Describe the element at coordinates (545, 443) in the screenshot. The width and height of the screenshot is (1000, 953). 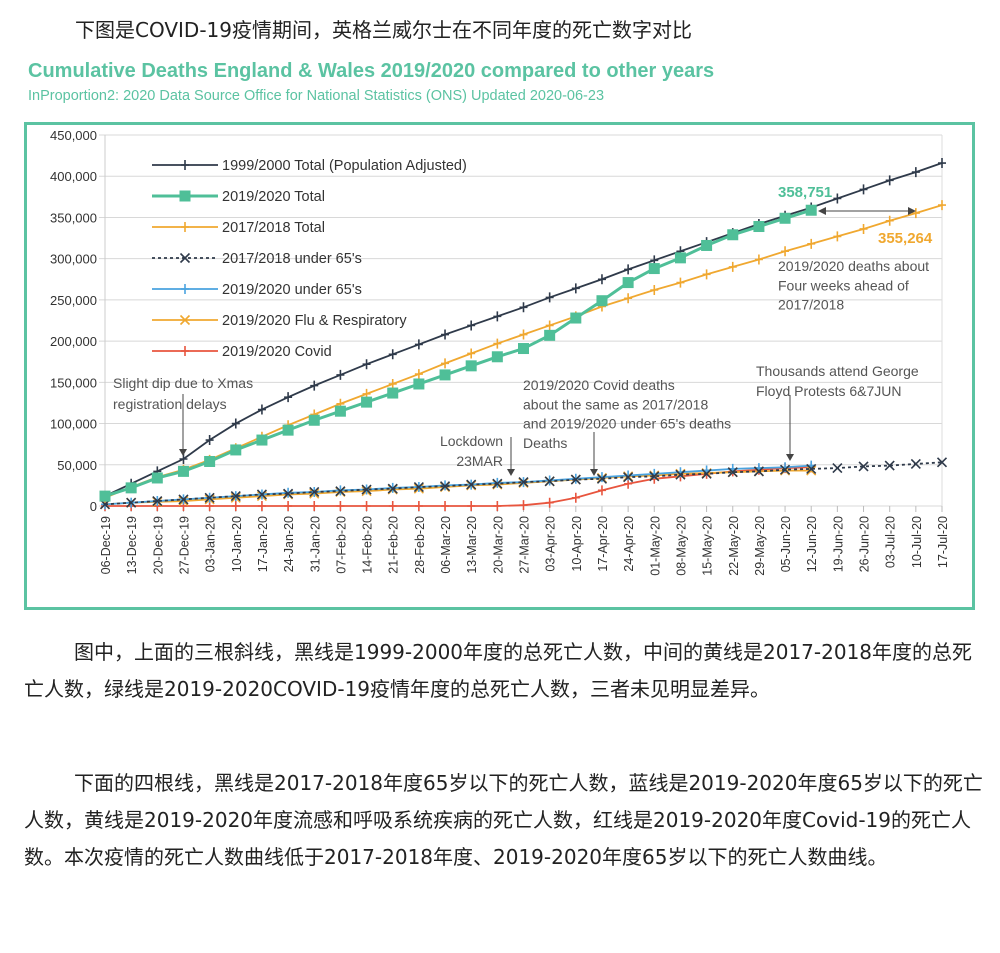
I see `annotation-covid: Deaths` at that location.